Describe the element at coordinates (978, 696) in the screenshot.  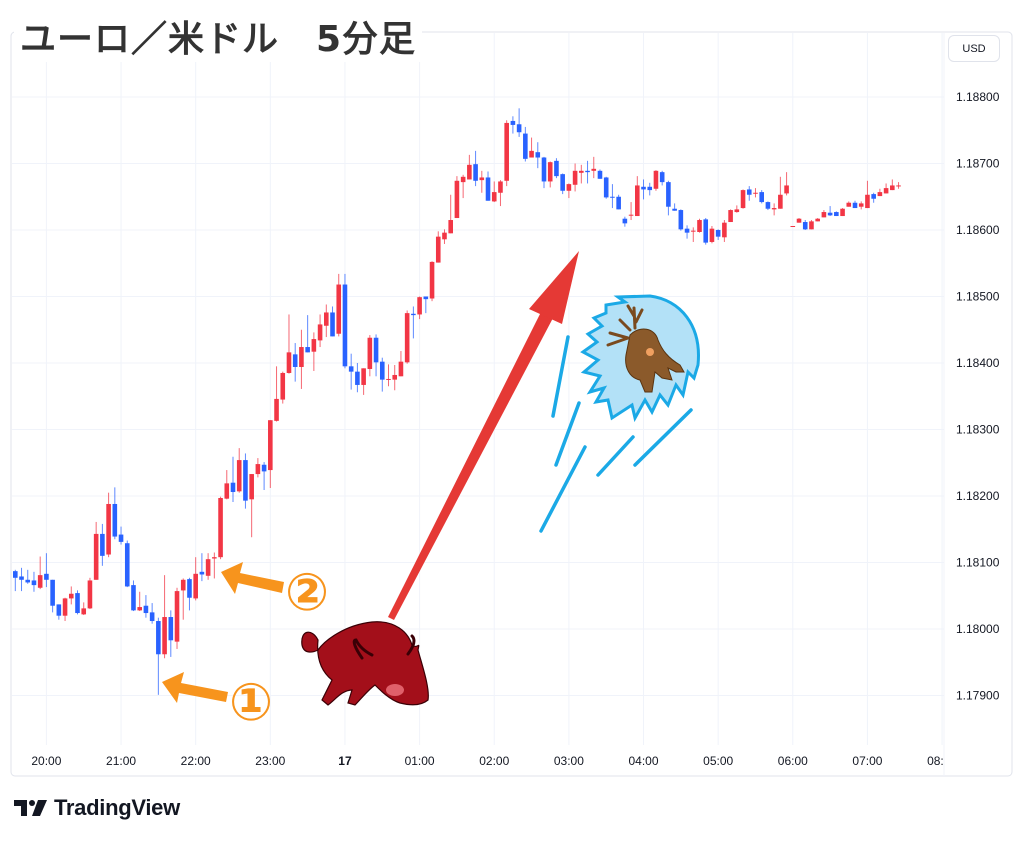
I see `price-tick-label: 1.17900` at that location.